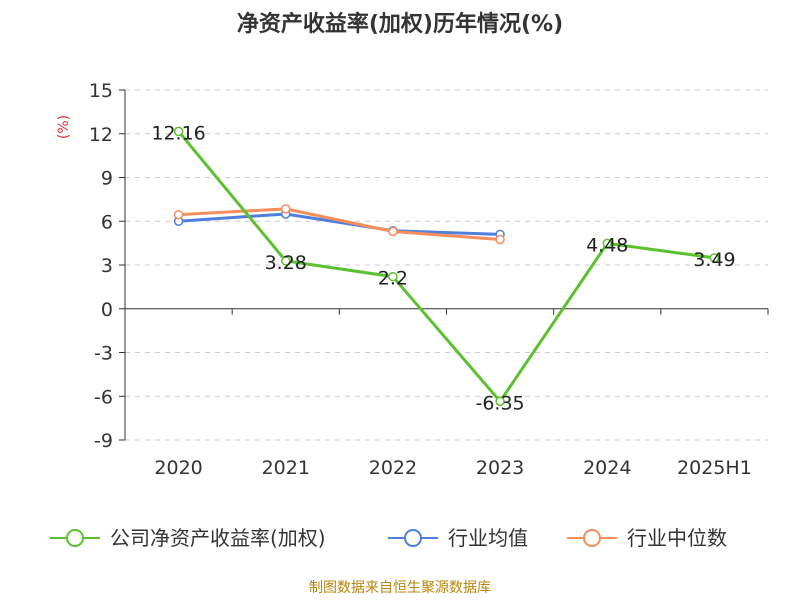 The image size is (800, 600). What do you see at coordinates (677, 538) in the screenshot?
I see `legend-label: 行业中位数` at bounding box center [677, 538].